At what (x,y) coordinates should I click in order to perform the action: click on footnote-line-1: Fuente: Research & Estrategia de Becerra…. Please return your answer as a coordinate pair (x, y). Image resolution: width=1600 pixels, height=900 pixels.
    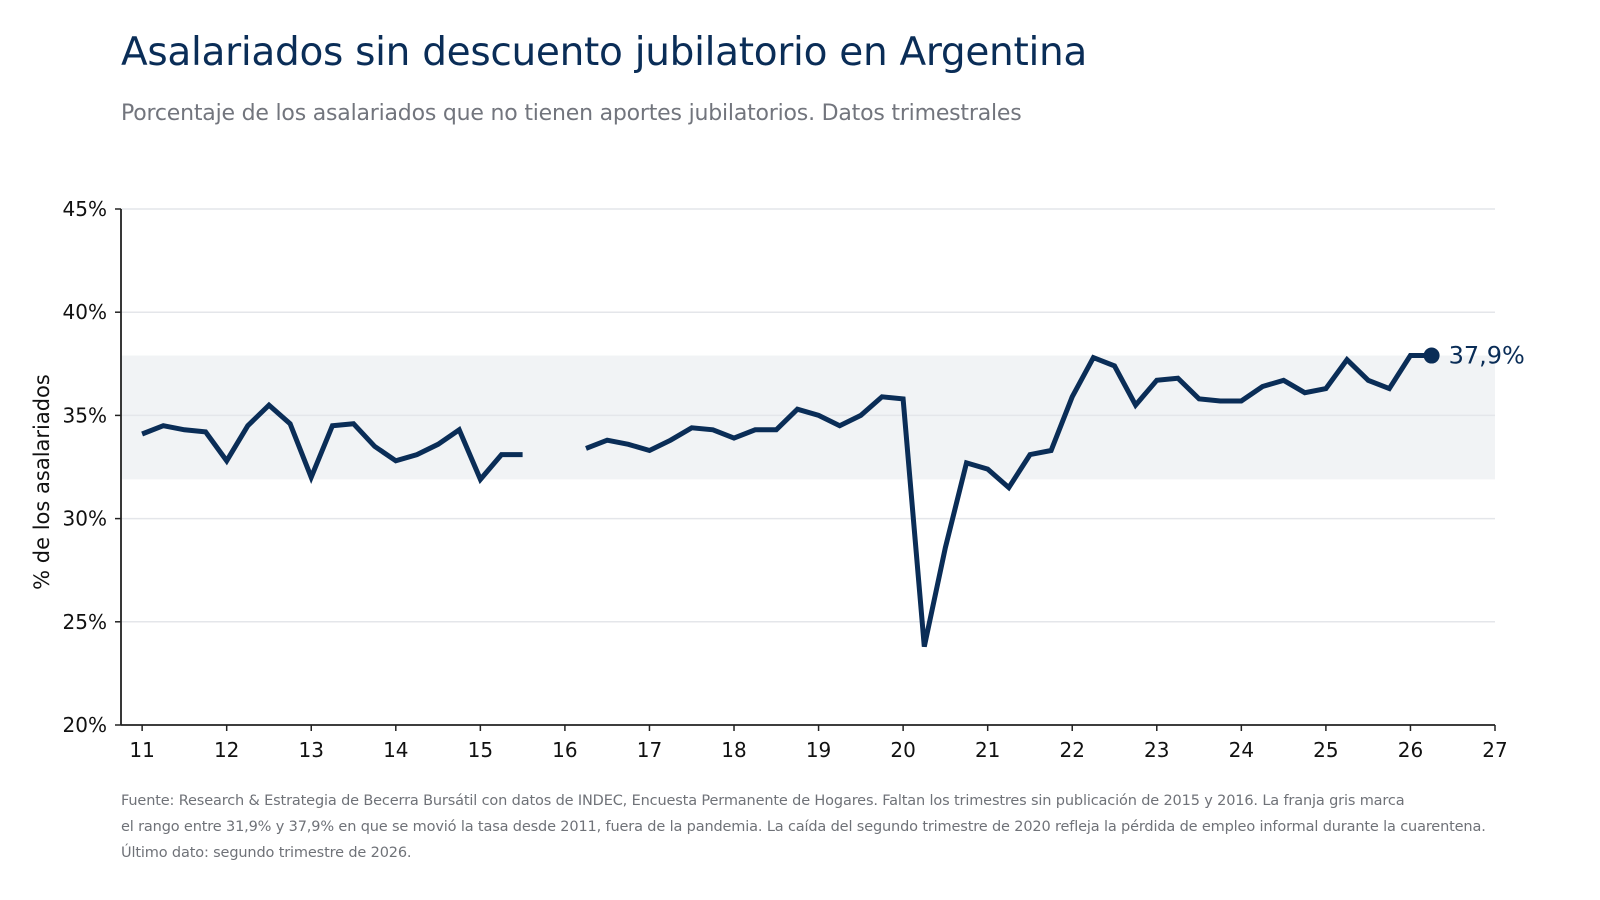
    Looking at the image, I should click on (763, 801).